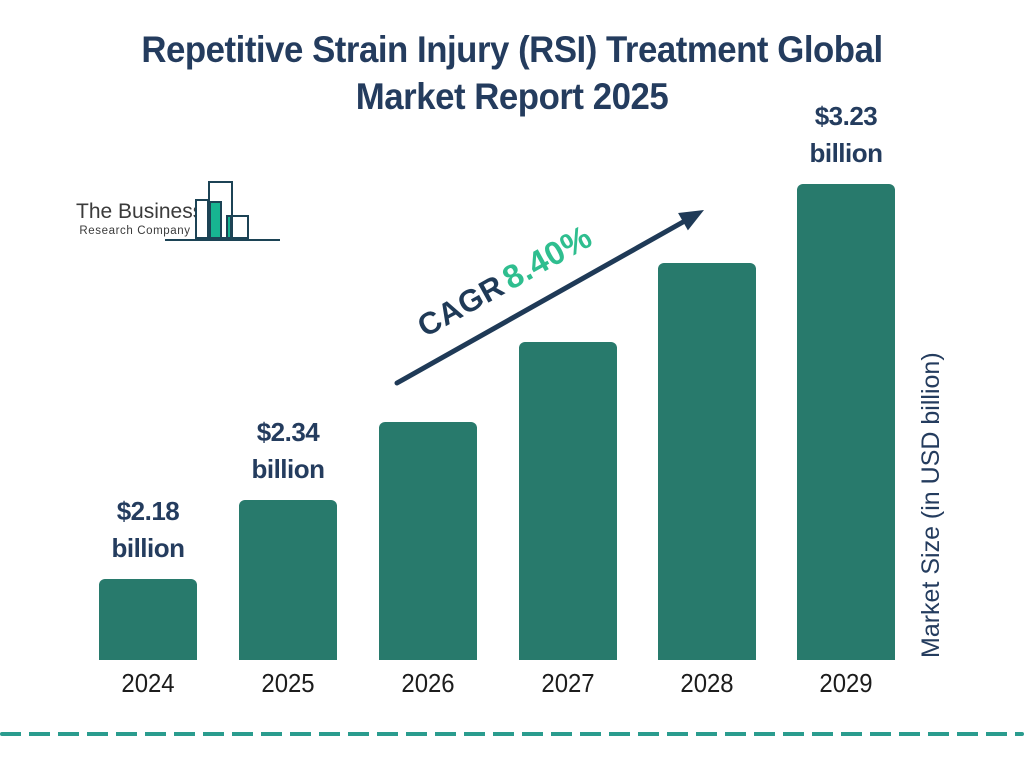 This screenshot has height=768, width=1024. Describe the element at coordinates (222, 240) in the screenshot. I see `logo-baseline` at that location.